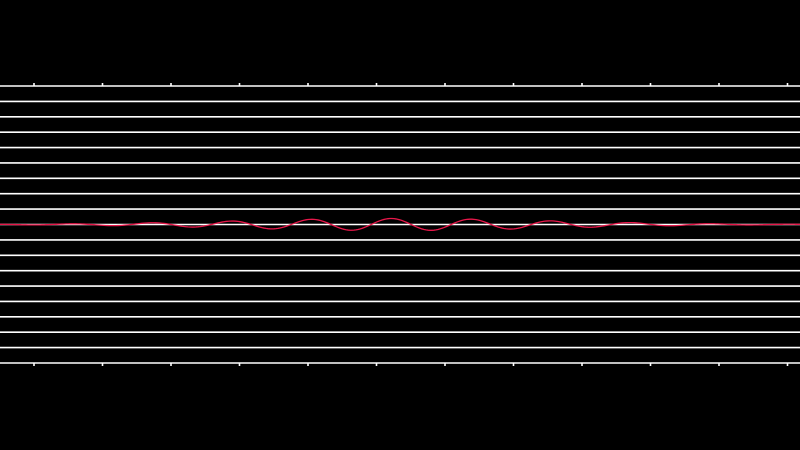  Describe the element at coordinates (411, 364) in the screenshot. I see `bottom-ticks` at that location.